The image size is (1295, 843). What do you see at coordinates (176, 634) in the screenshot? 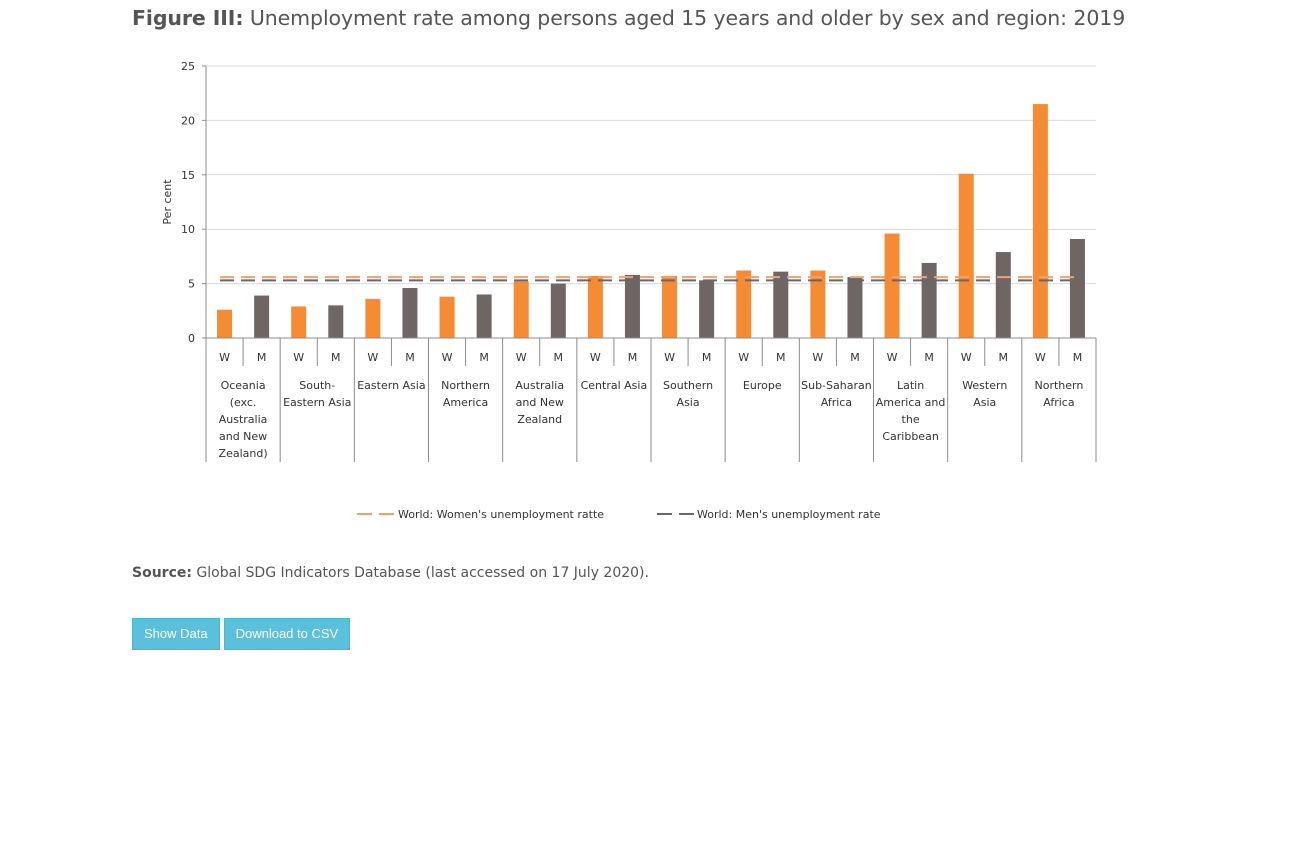
I see `show-data-button: Show Data` at bounding box center [176, 634].